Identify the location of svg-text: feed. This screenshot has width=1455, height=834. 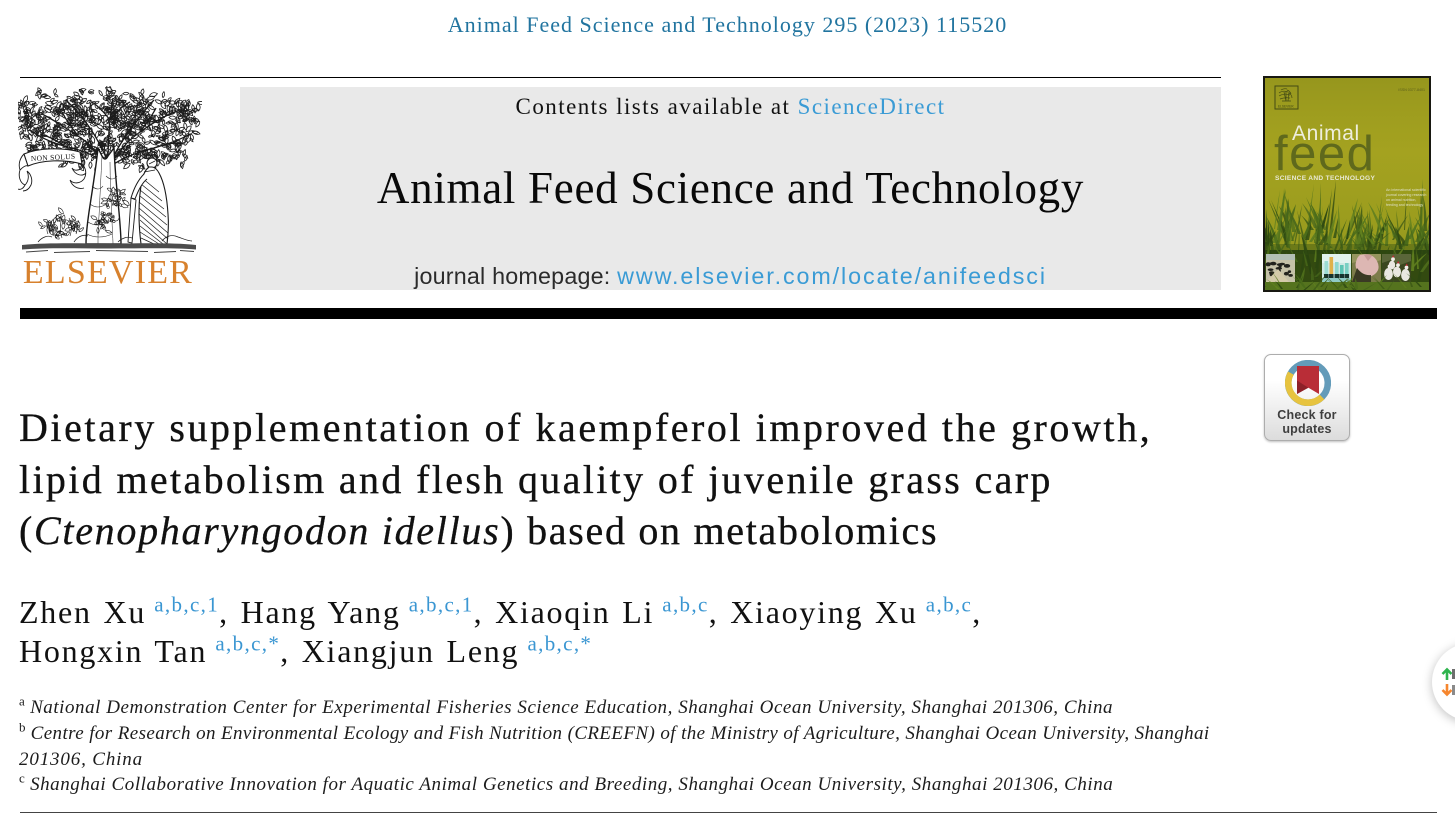
(1324, 154).